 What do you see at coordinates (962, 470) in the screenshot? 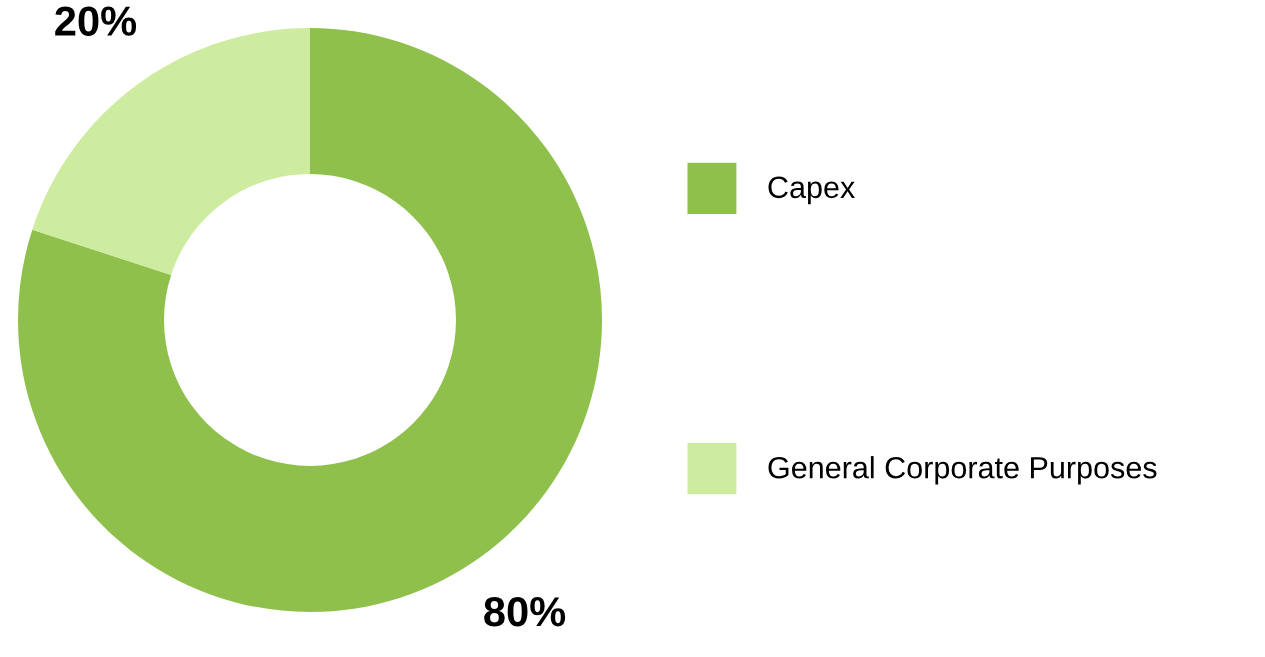
I see `legend-label: General Corporate Purposes` at bounding box center [962, 470].